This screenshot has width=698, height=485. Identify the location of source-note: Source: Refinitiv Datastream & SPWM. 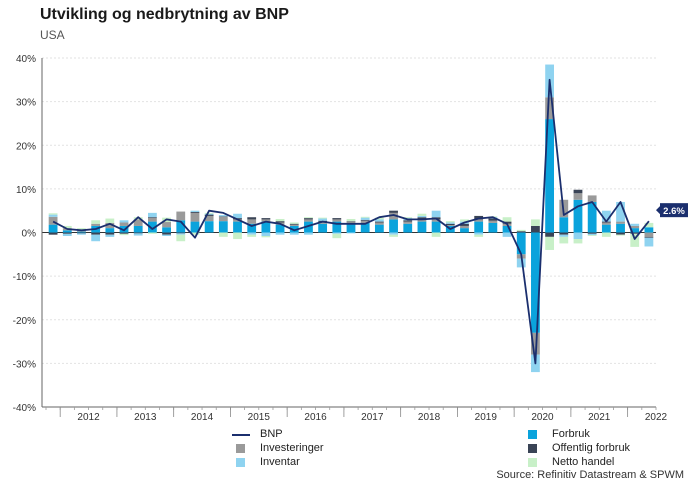
(590, 475).